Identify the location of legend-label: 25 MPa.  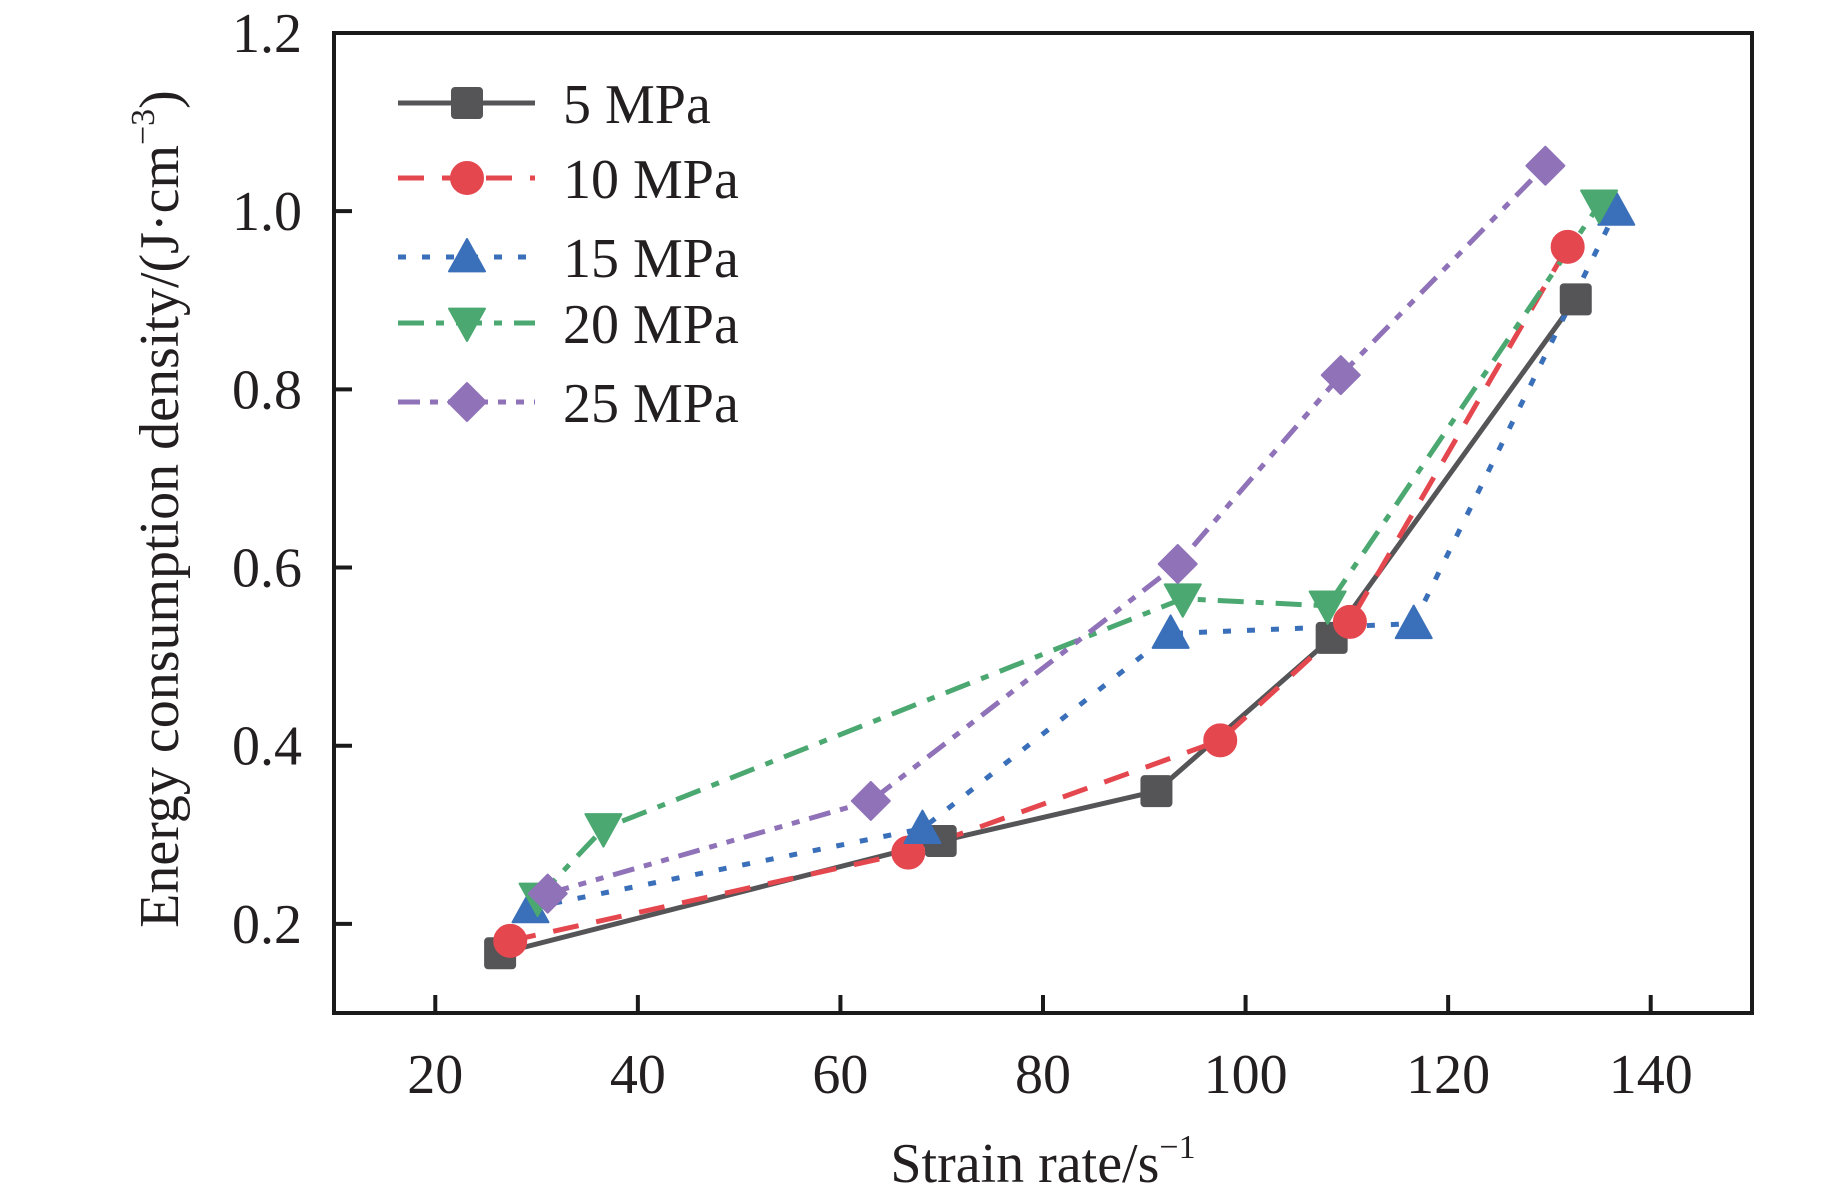
(651, 404).